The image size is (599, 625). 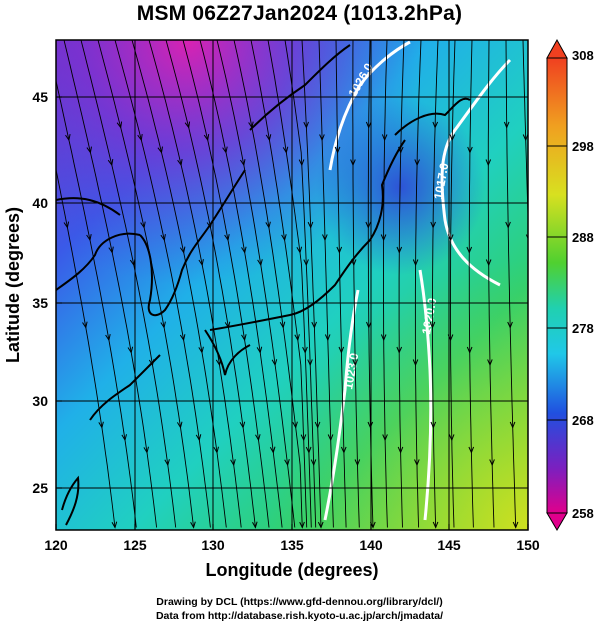 I want to click on colorbar-top-arrow, so click(x=557, y=48).